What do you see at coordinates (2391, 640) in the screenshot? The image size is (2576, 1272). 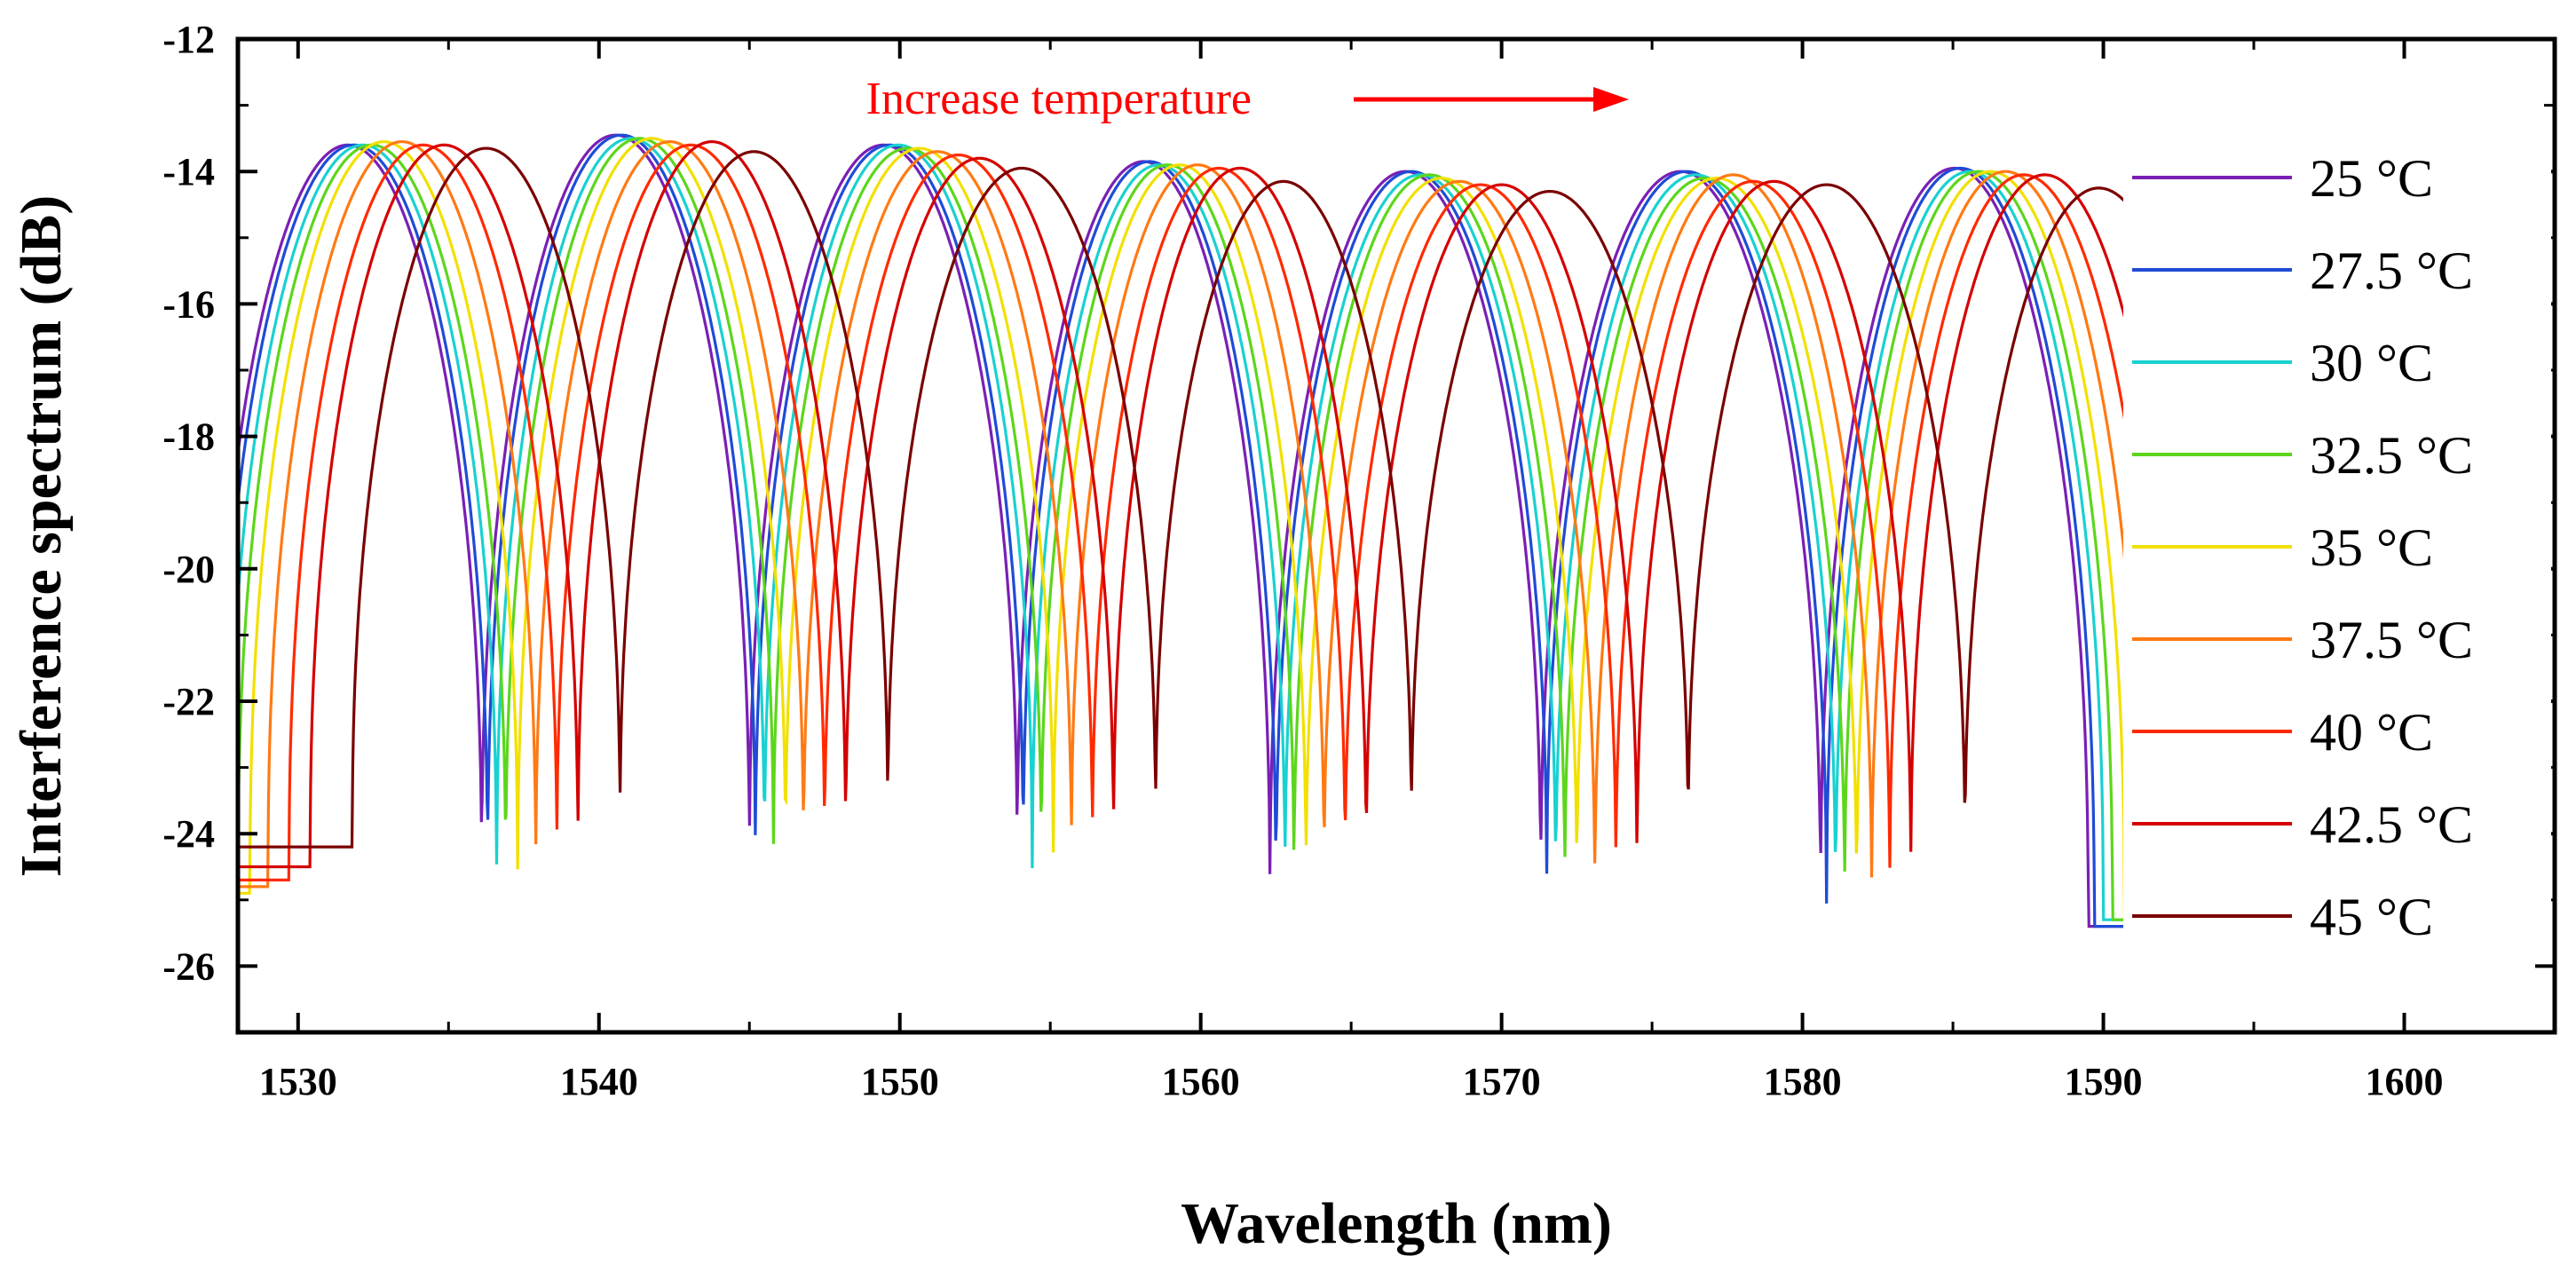 I see `legend-label: 37.5 °C` at bounding box center [2391, 640].